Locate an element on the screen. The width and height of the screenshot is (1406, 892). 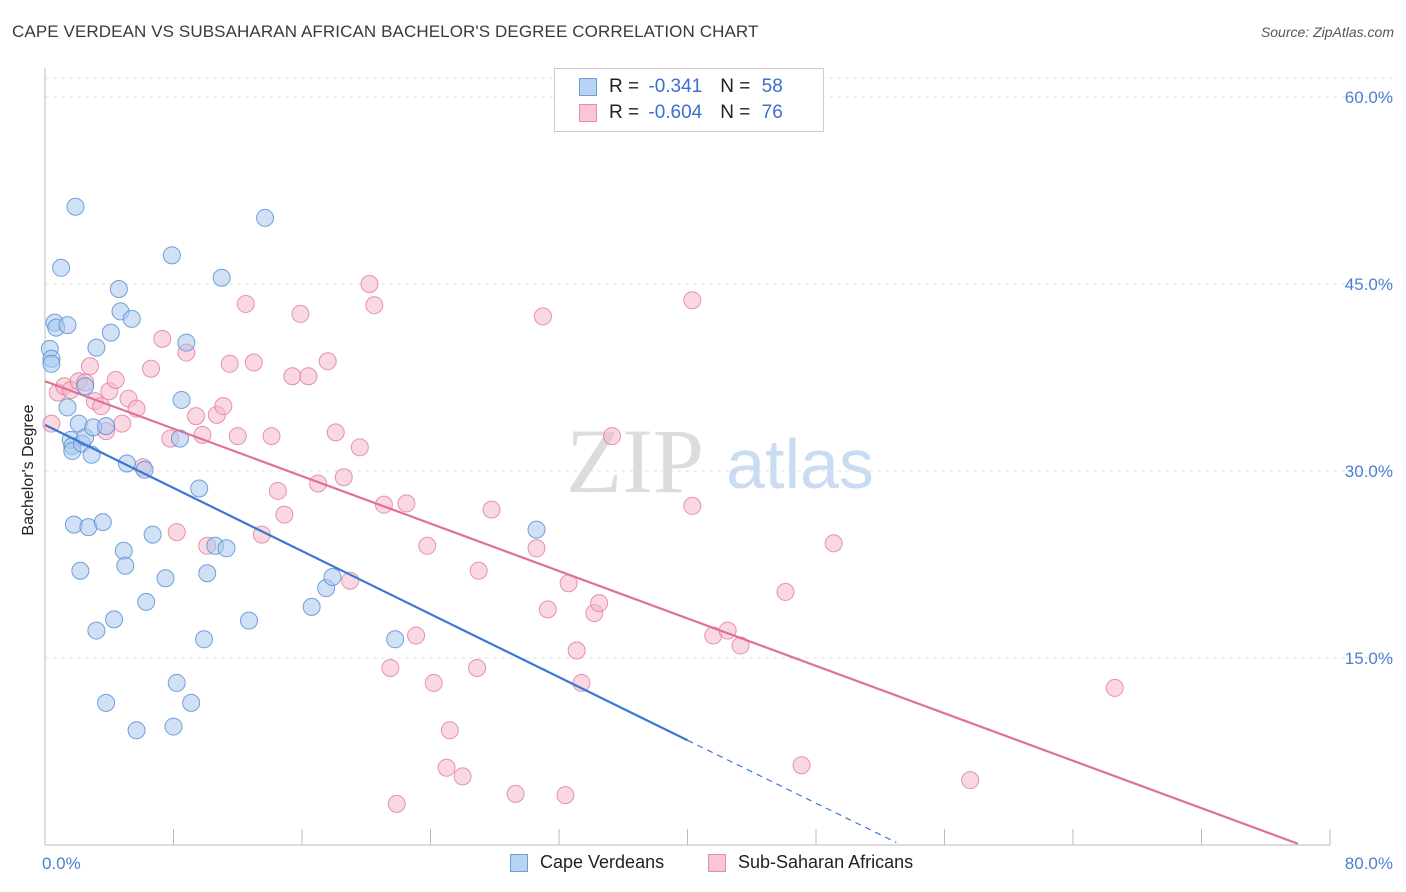
y-axis-label: Bachelor's Degree is located at coordinates (28, 469).